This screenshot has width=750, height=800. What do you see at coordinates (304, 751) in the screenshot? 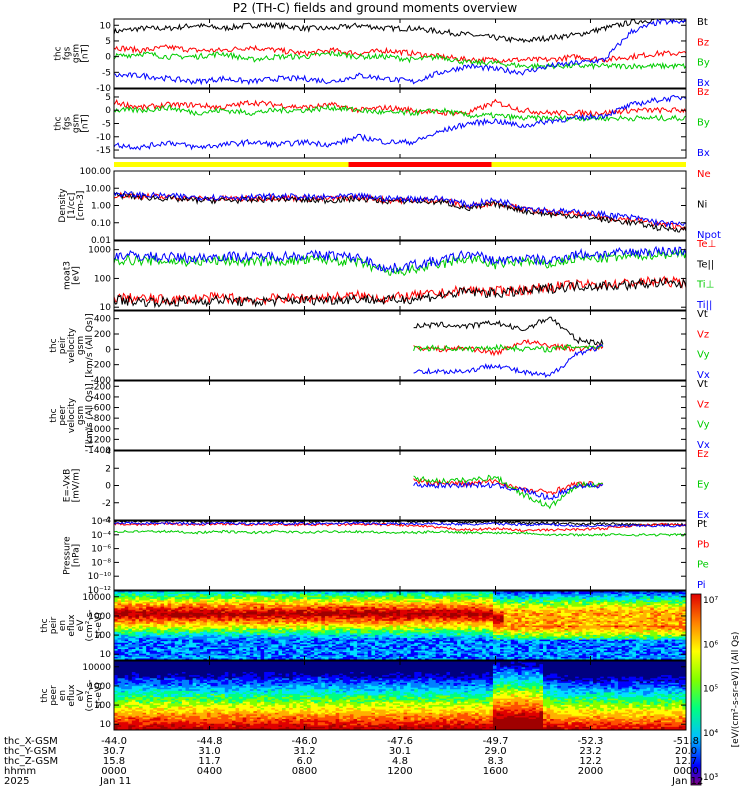
I see `x-tick-2-1: 31.2` at bounding box center [304, 751].